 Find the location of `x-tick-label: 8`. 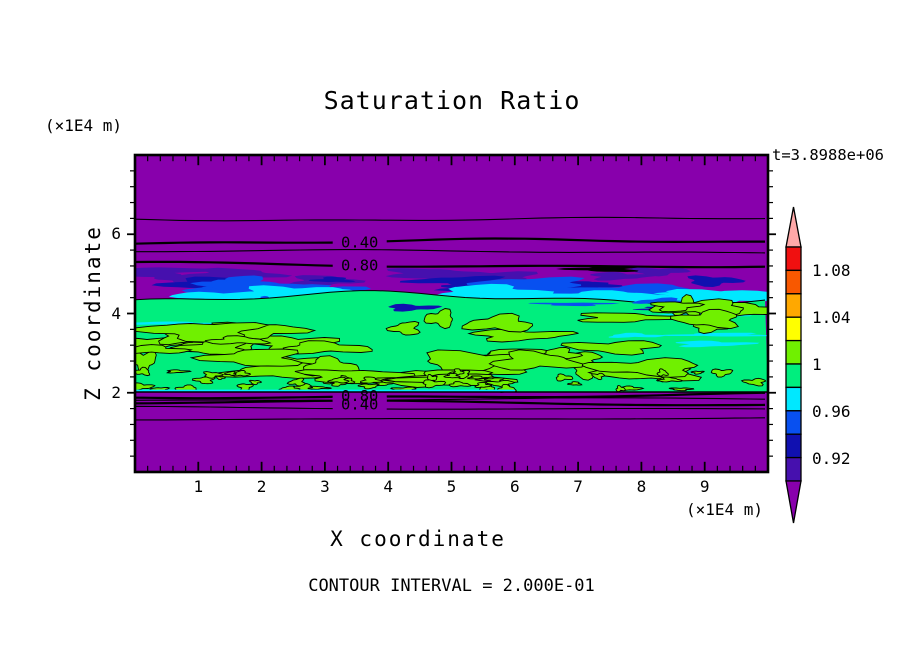

x-tick-label: 8 is located at coordinates (641, 486).